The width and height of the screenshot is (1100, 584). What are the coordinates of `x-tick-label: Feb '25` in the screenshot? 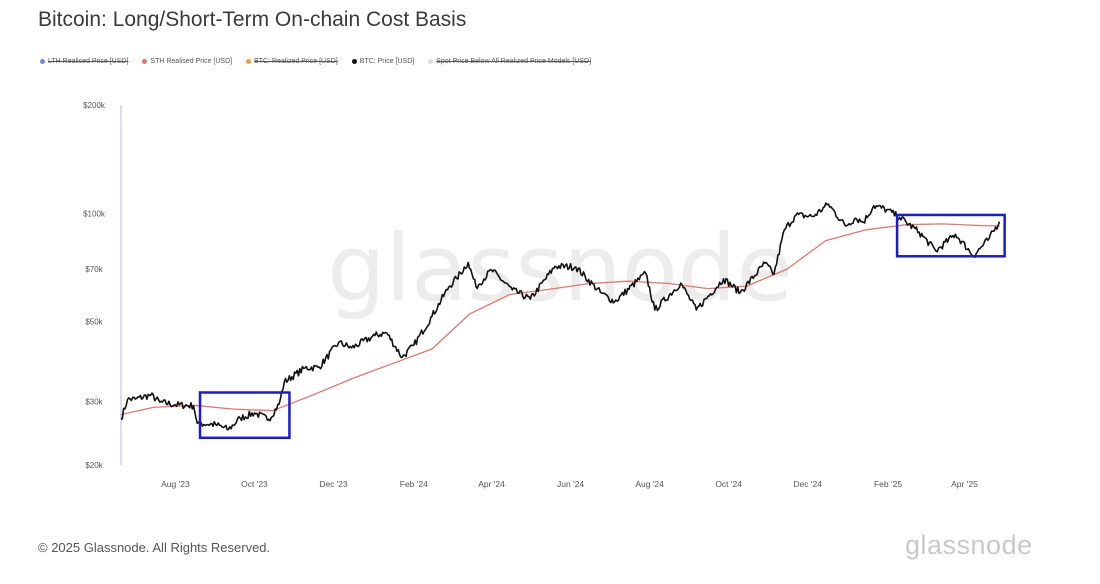 It's located at (888, 484).